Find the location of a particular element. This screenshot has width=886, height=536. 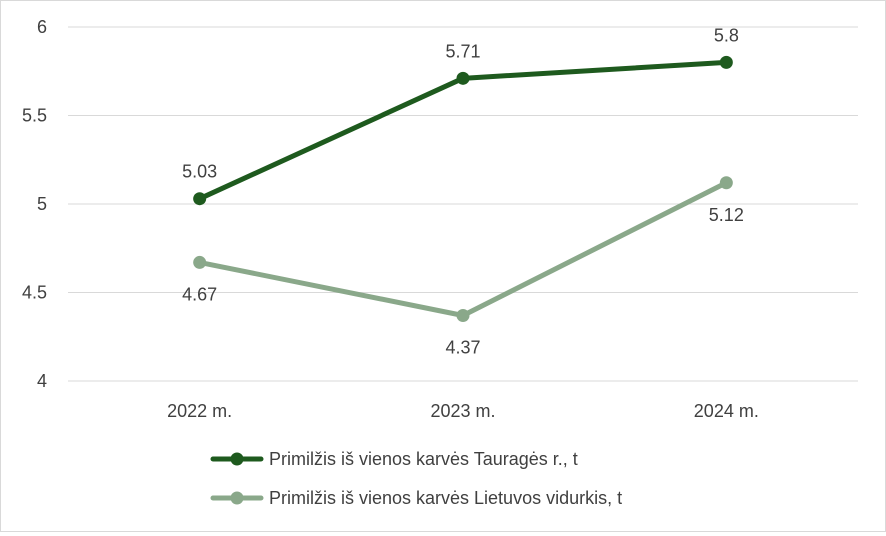

y-axis-tick-labels: 4 4.5 5 5.5 6 is located at coordinates (34, 204).